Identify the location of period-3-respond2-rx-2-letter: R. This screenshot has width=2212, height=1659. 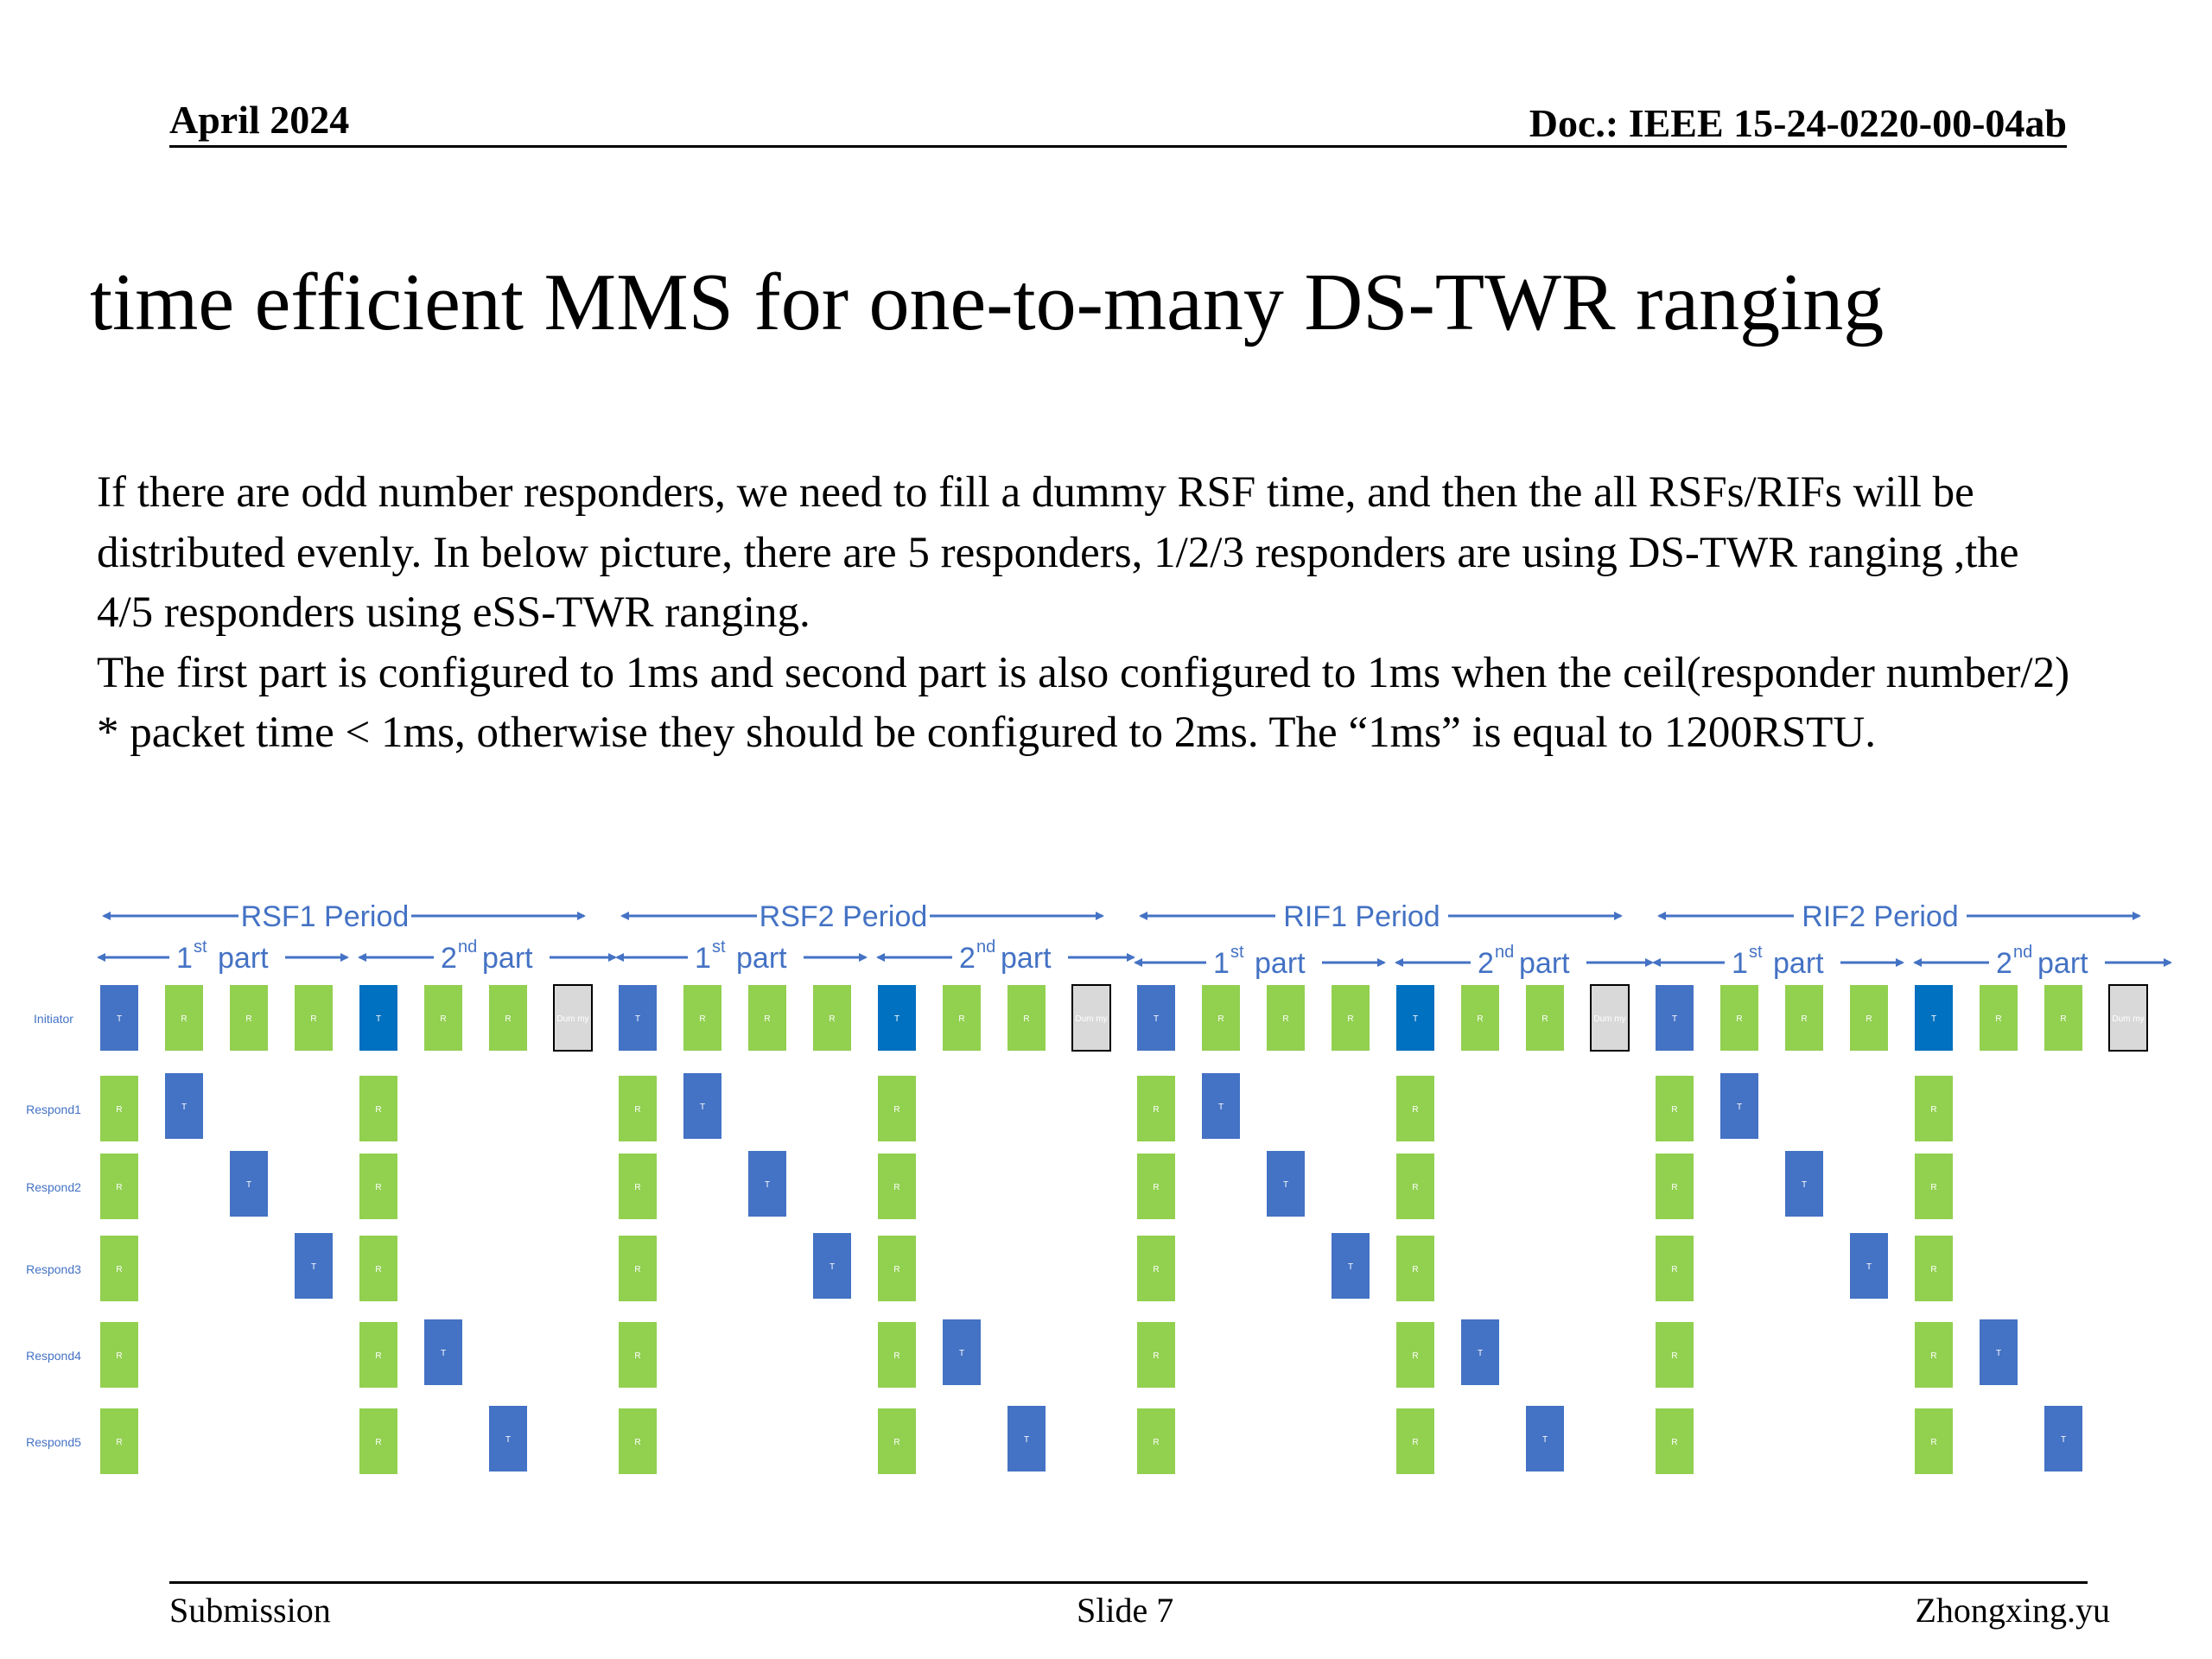
(1415, 1187).